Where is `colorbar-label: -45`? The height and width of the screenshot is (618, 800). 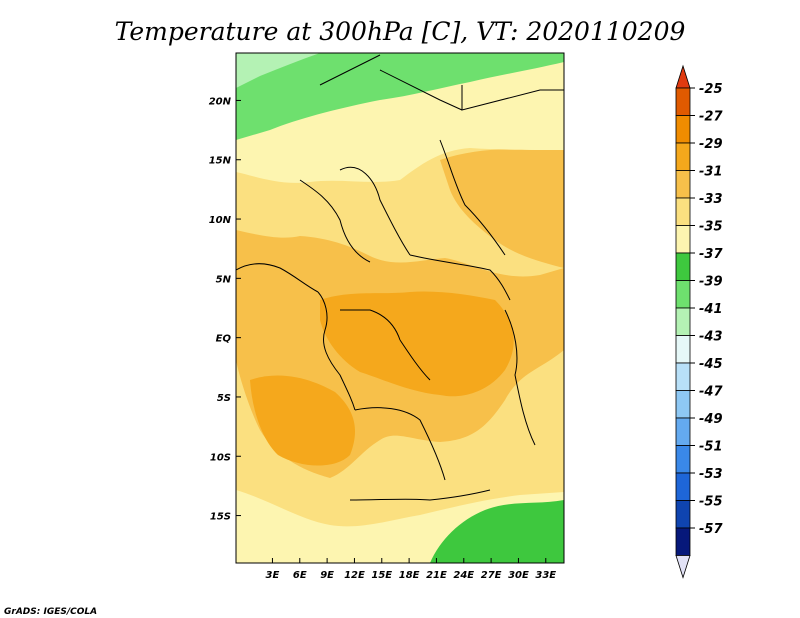 colorbar-label: -45 is located at coordinates (711, 364).